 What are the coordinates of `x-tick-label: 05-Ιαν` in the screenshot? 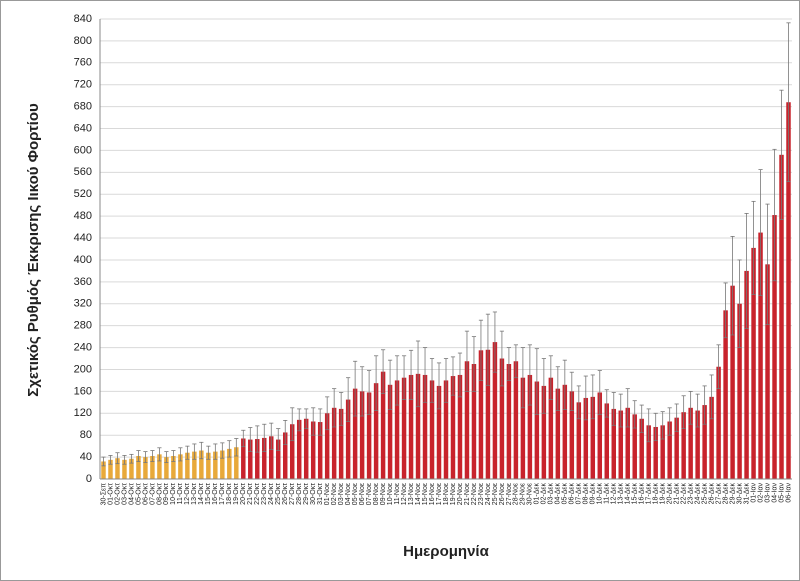 It's located at (781, 493).